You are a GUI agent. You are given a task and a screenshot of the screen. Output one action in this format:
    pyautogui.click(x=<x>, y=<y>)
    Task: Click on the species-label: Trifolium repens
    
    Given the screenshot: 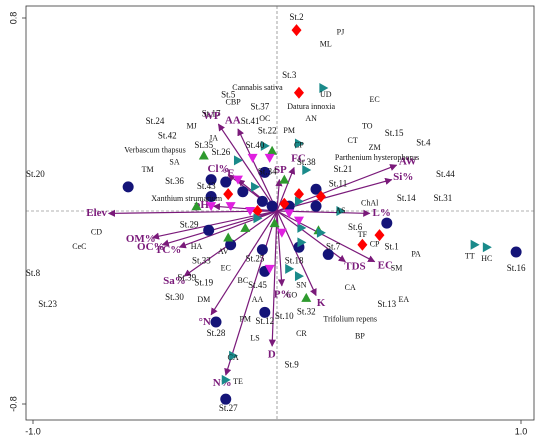 What is the action you would take?
    pyautogui.click(x=350, y=318)
    